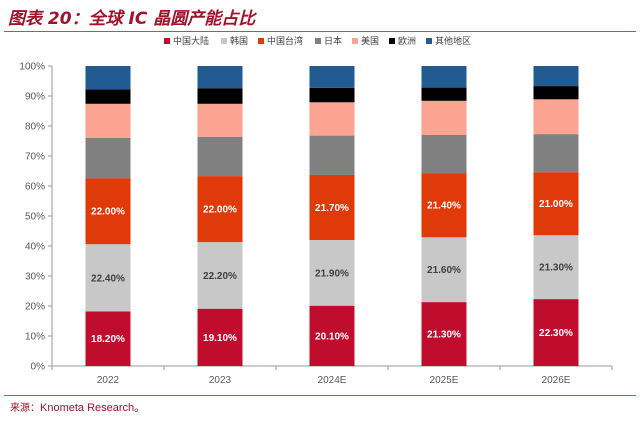 This screenshot has width=640, height=426. I want to click on x-tick-label: 2022, so click(108, 380).